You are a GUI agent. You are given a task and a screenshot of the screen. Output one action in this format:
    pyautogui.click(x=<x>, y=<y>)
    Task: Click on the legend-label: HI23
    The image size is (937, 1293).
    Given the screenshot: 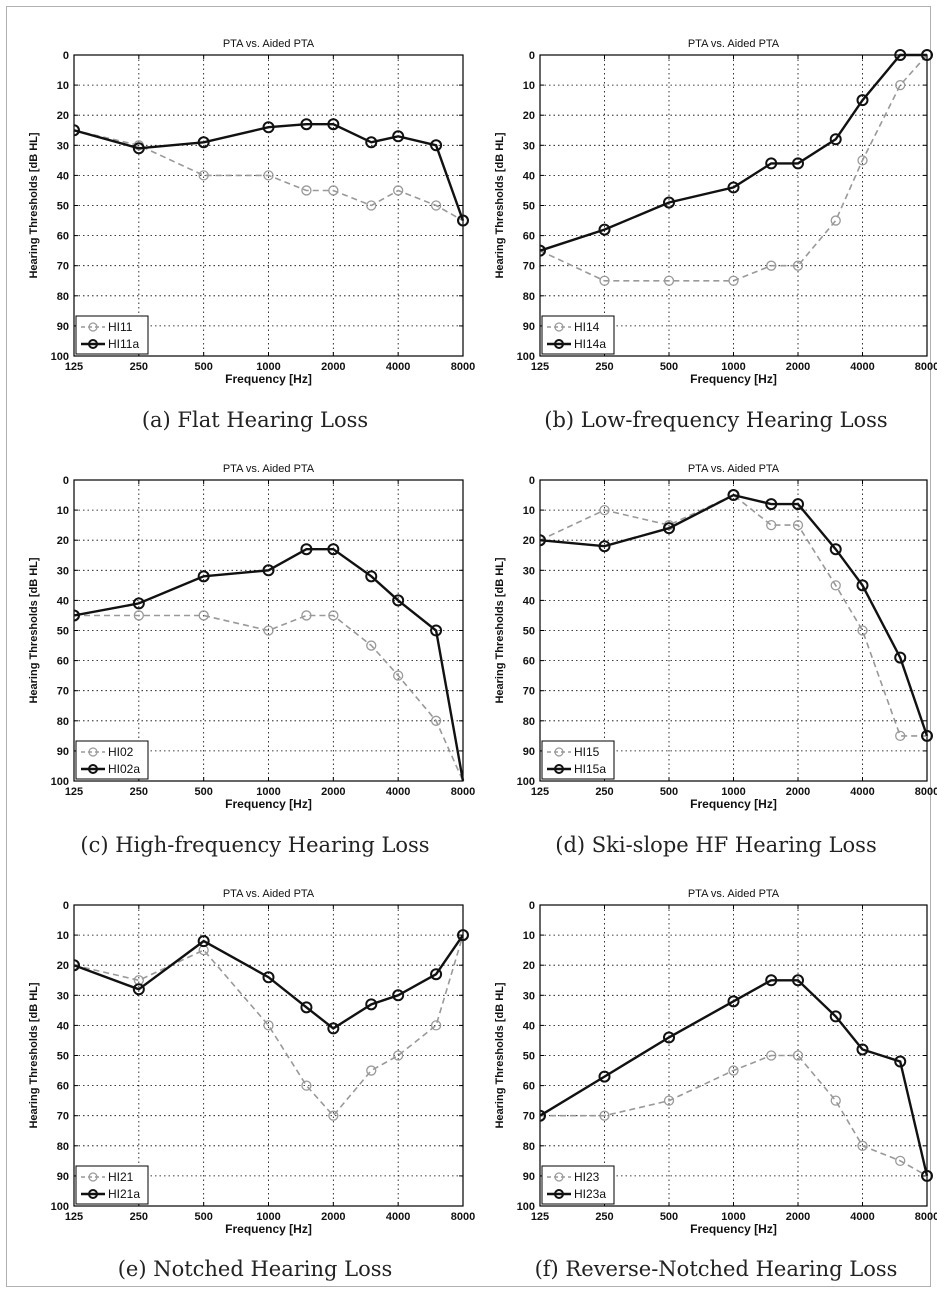 What is the action you would take?
    pyautogui.click(x=587, y=1177)
    